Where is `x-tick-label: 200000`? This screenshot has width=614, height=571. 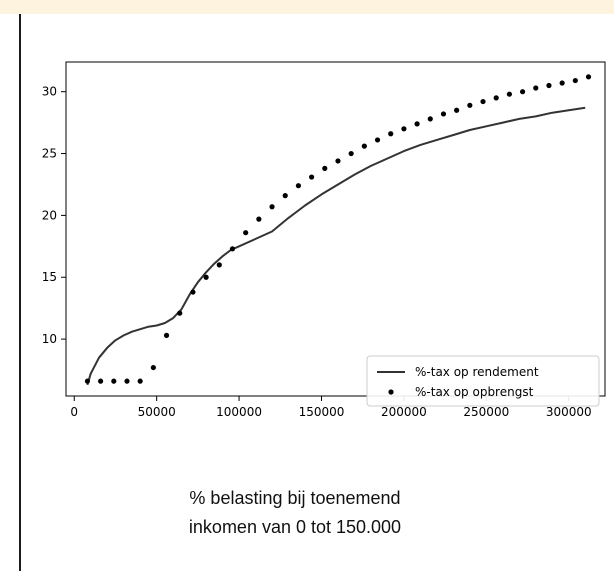 x-tick-label: 200000 is located at coordinates (404, 412).